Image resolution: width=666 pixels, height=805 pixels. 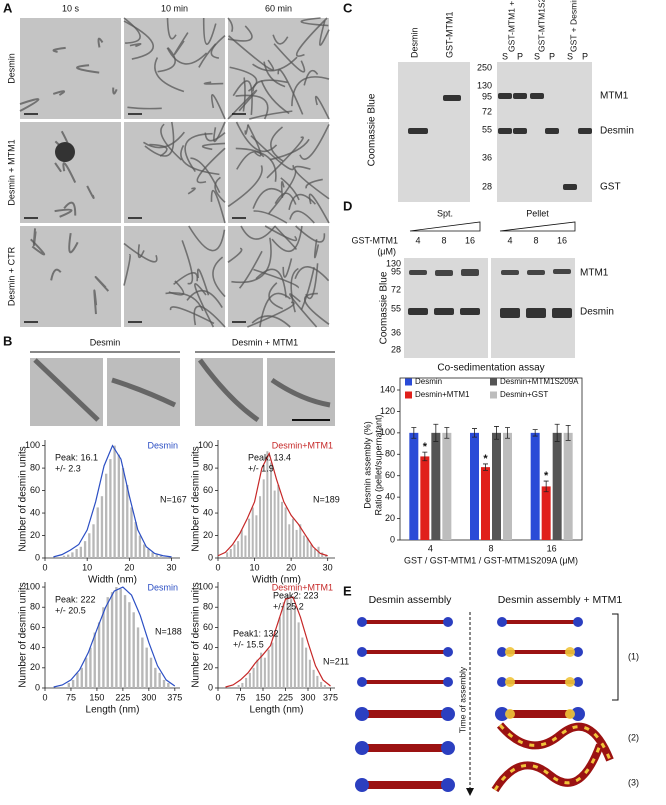 I want to click on band-label: GST, so click(x=610, y=187).